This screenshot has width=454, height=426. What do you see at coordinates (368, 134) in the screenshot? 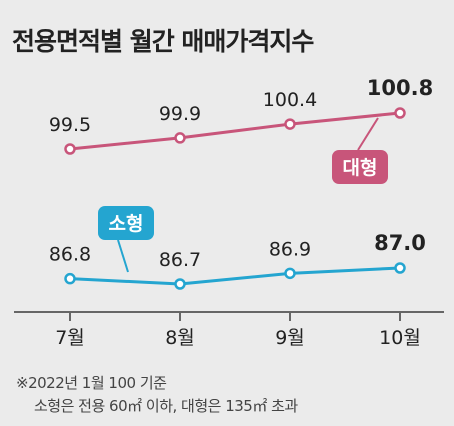
I see `large-legend-badge-pointer` at bounding box center [368, 134].